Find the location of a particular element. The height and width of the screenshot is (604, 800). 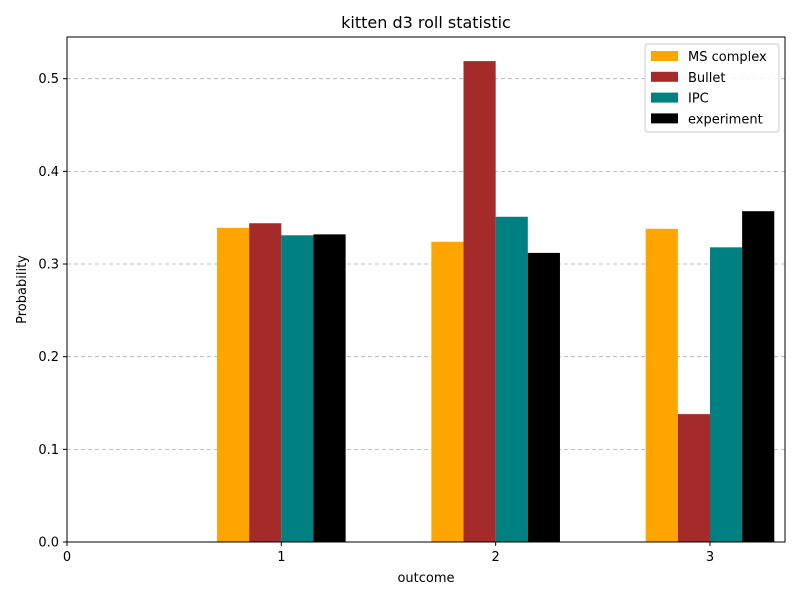

chart-title: kitten d3 roll statistic is located at coordinates (426, 22).